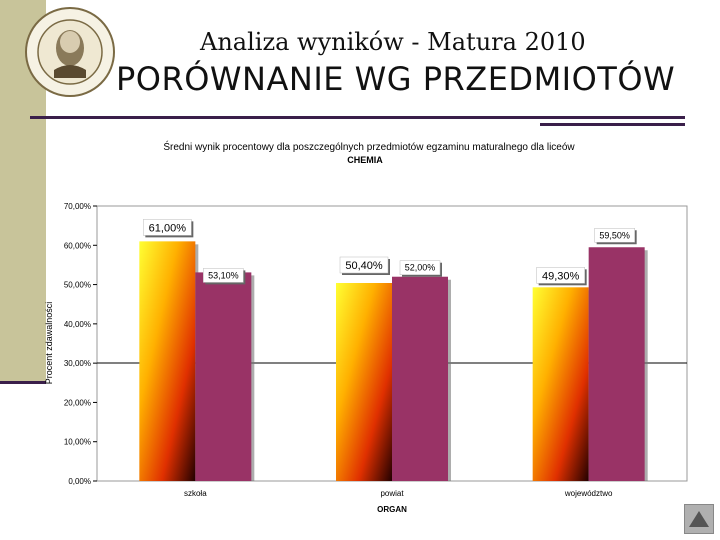 Image resolution: width=720 pixels, height=540 pixels. I want to click on slide-title: Analiza wyników - Matura 2010, so click(393, 42).